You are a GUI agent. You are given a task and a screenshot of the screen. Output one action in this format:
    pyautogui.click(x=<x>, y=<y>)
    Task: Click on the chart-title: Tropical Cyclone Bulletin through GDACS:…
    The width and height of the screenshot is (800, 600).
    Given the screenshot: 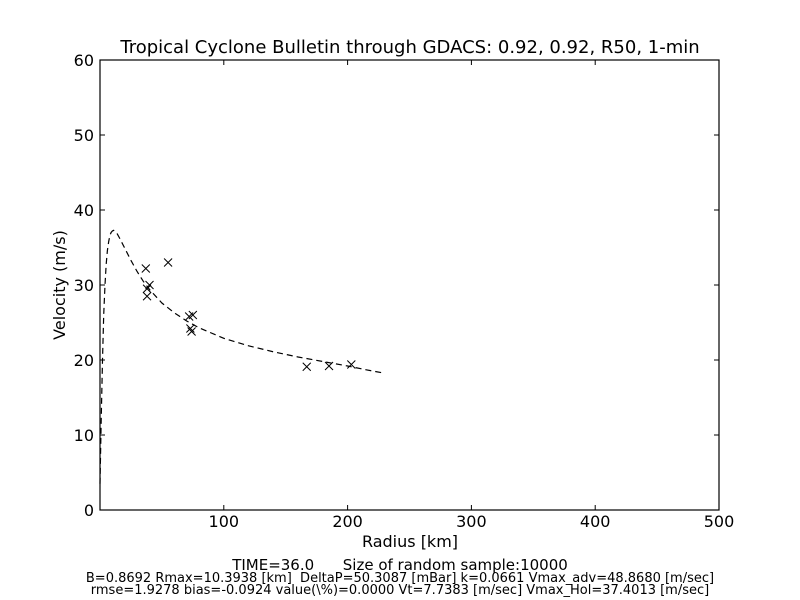 What is the action you would take?
    pyautogui.click(x=409, y=47)
    